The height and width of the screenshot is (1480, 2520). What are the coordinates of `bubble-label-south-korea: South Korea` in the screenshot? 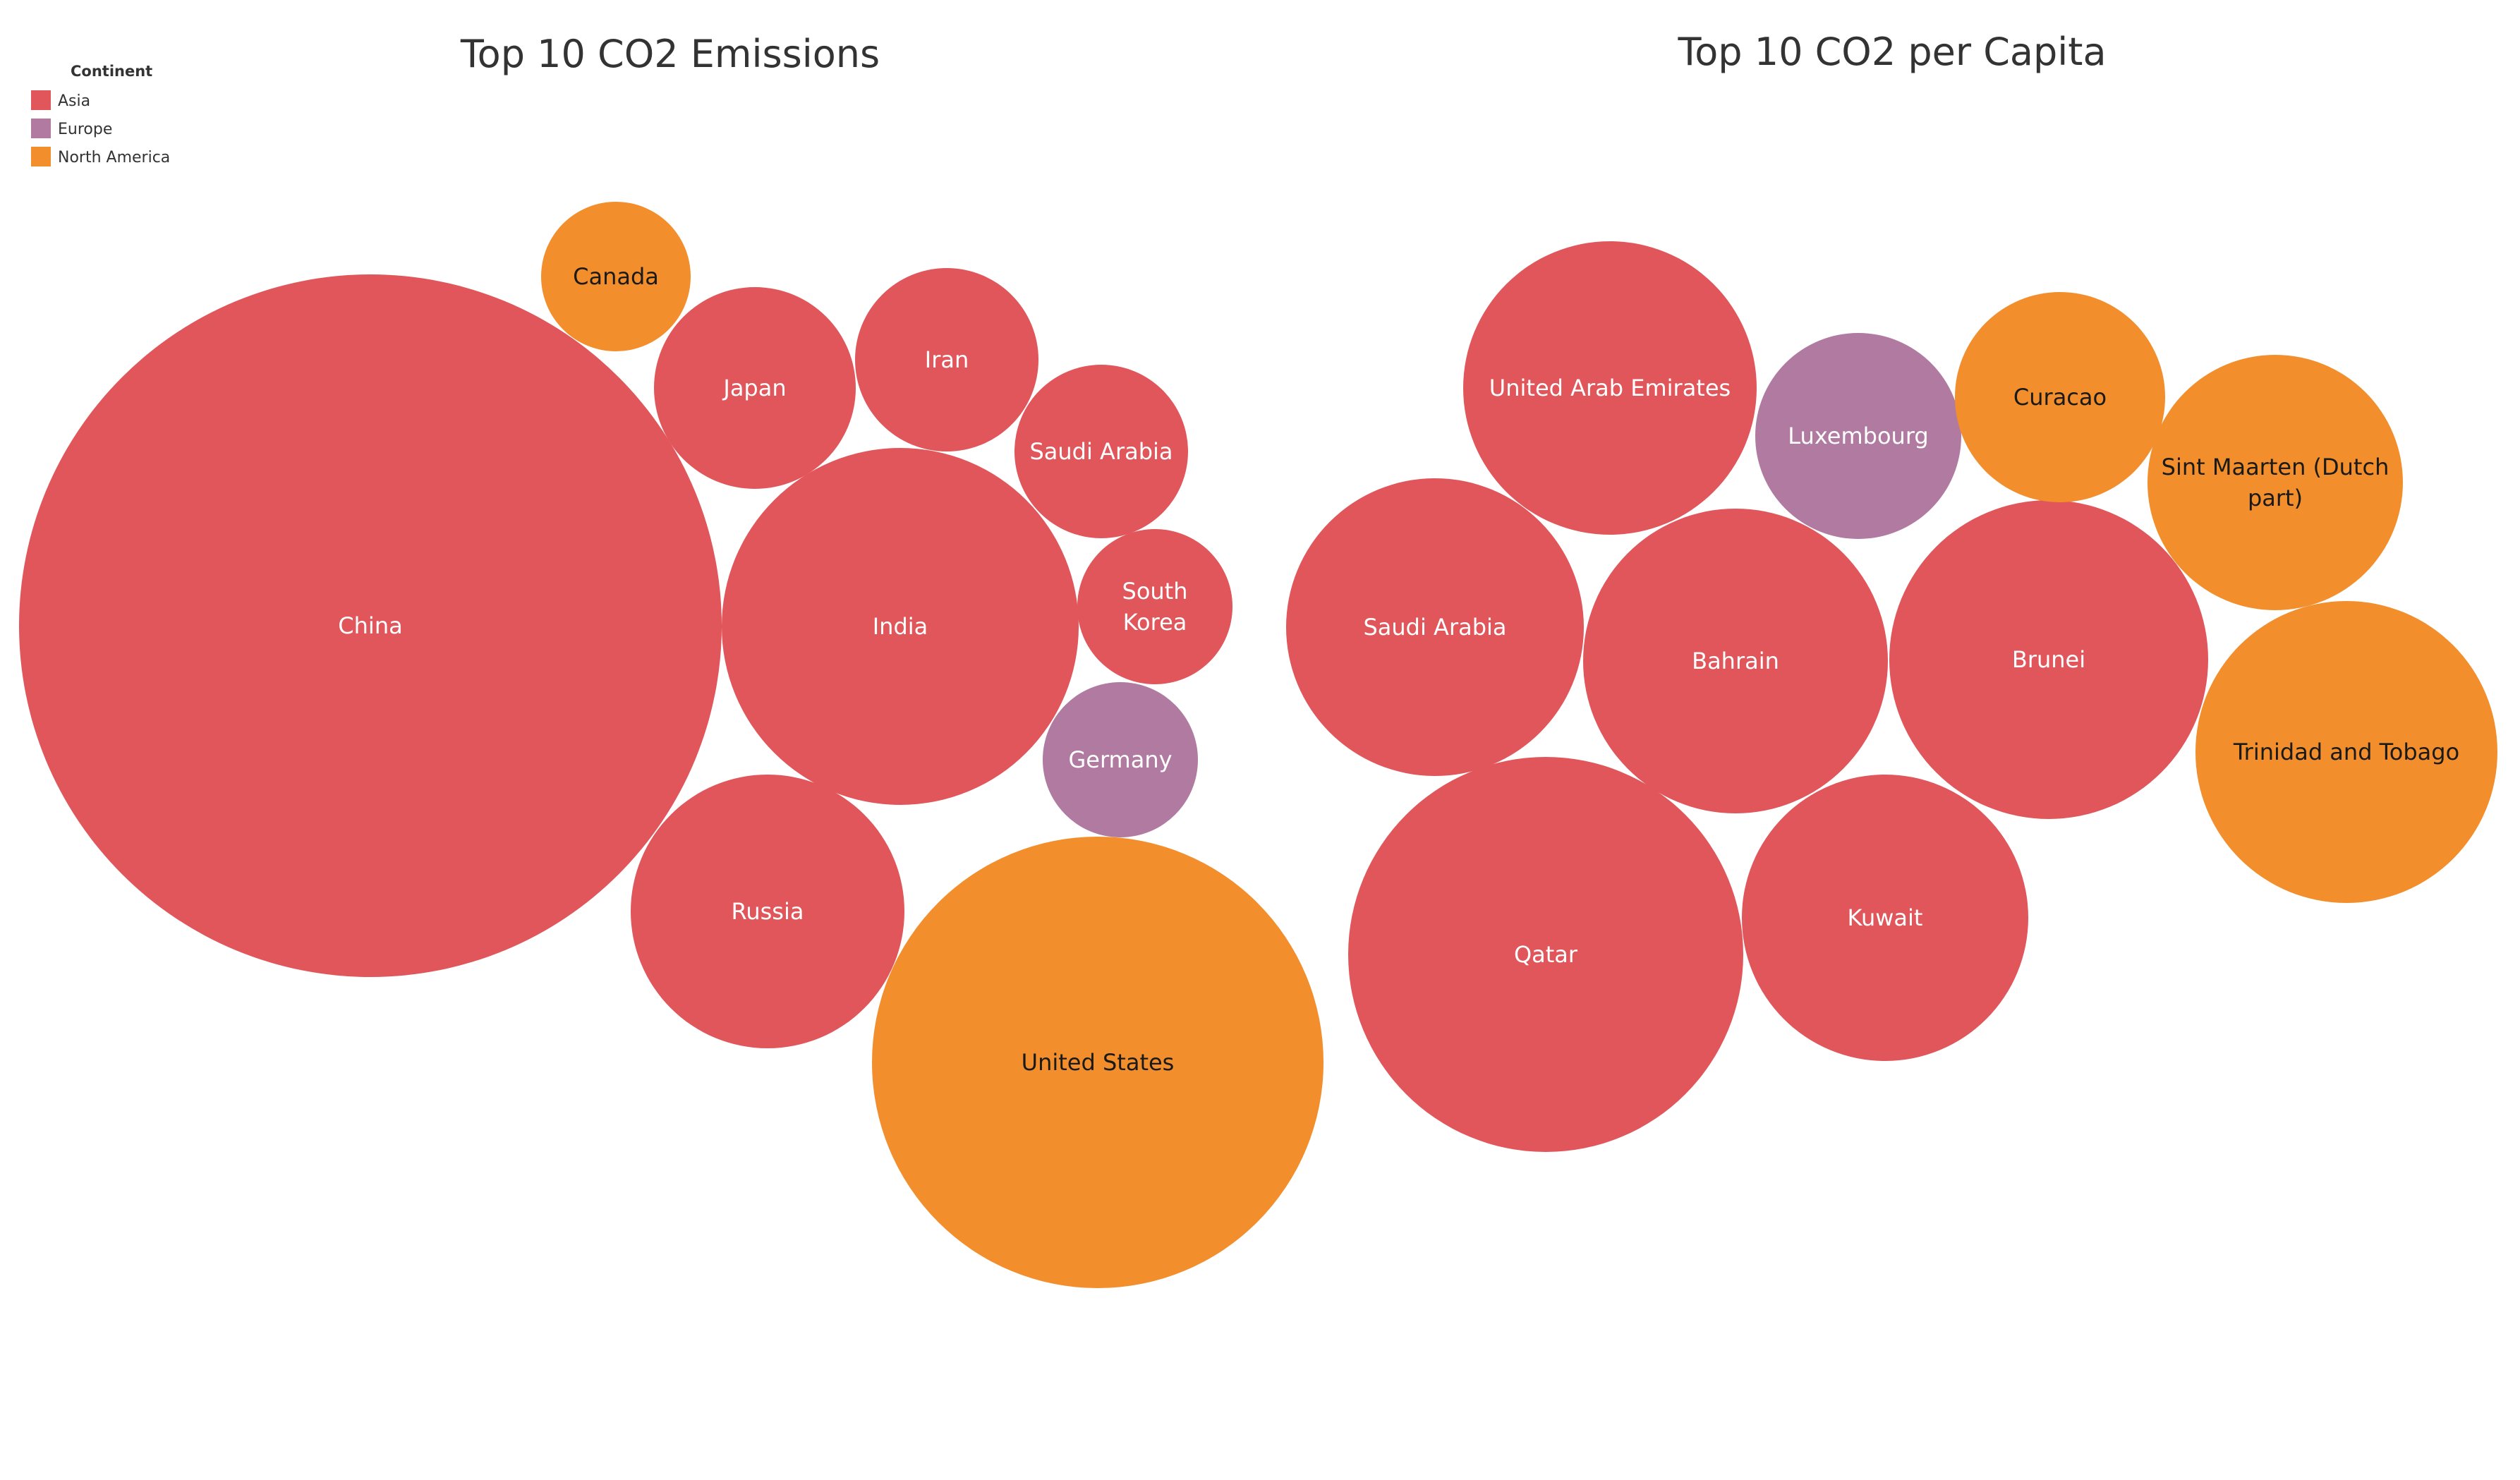 It's located at (1155, 607).